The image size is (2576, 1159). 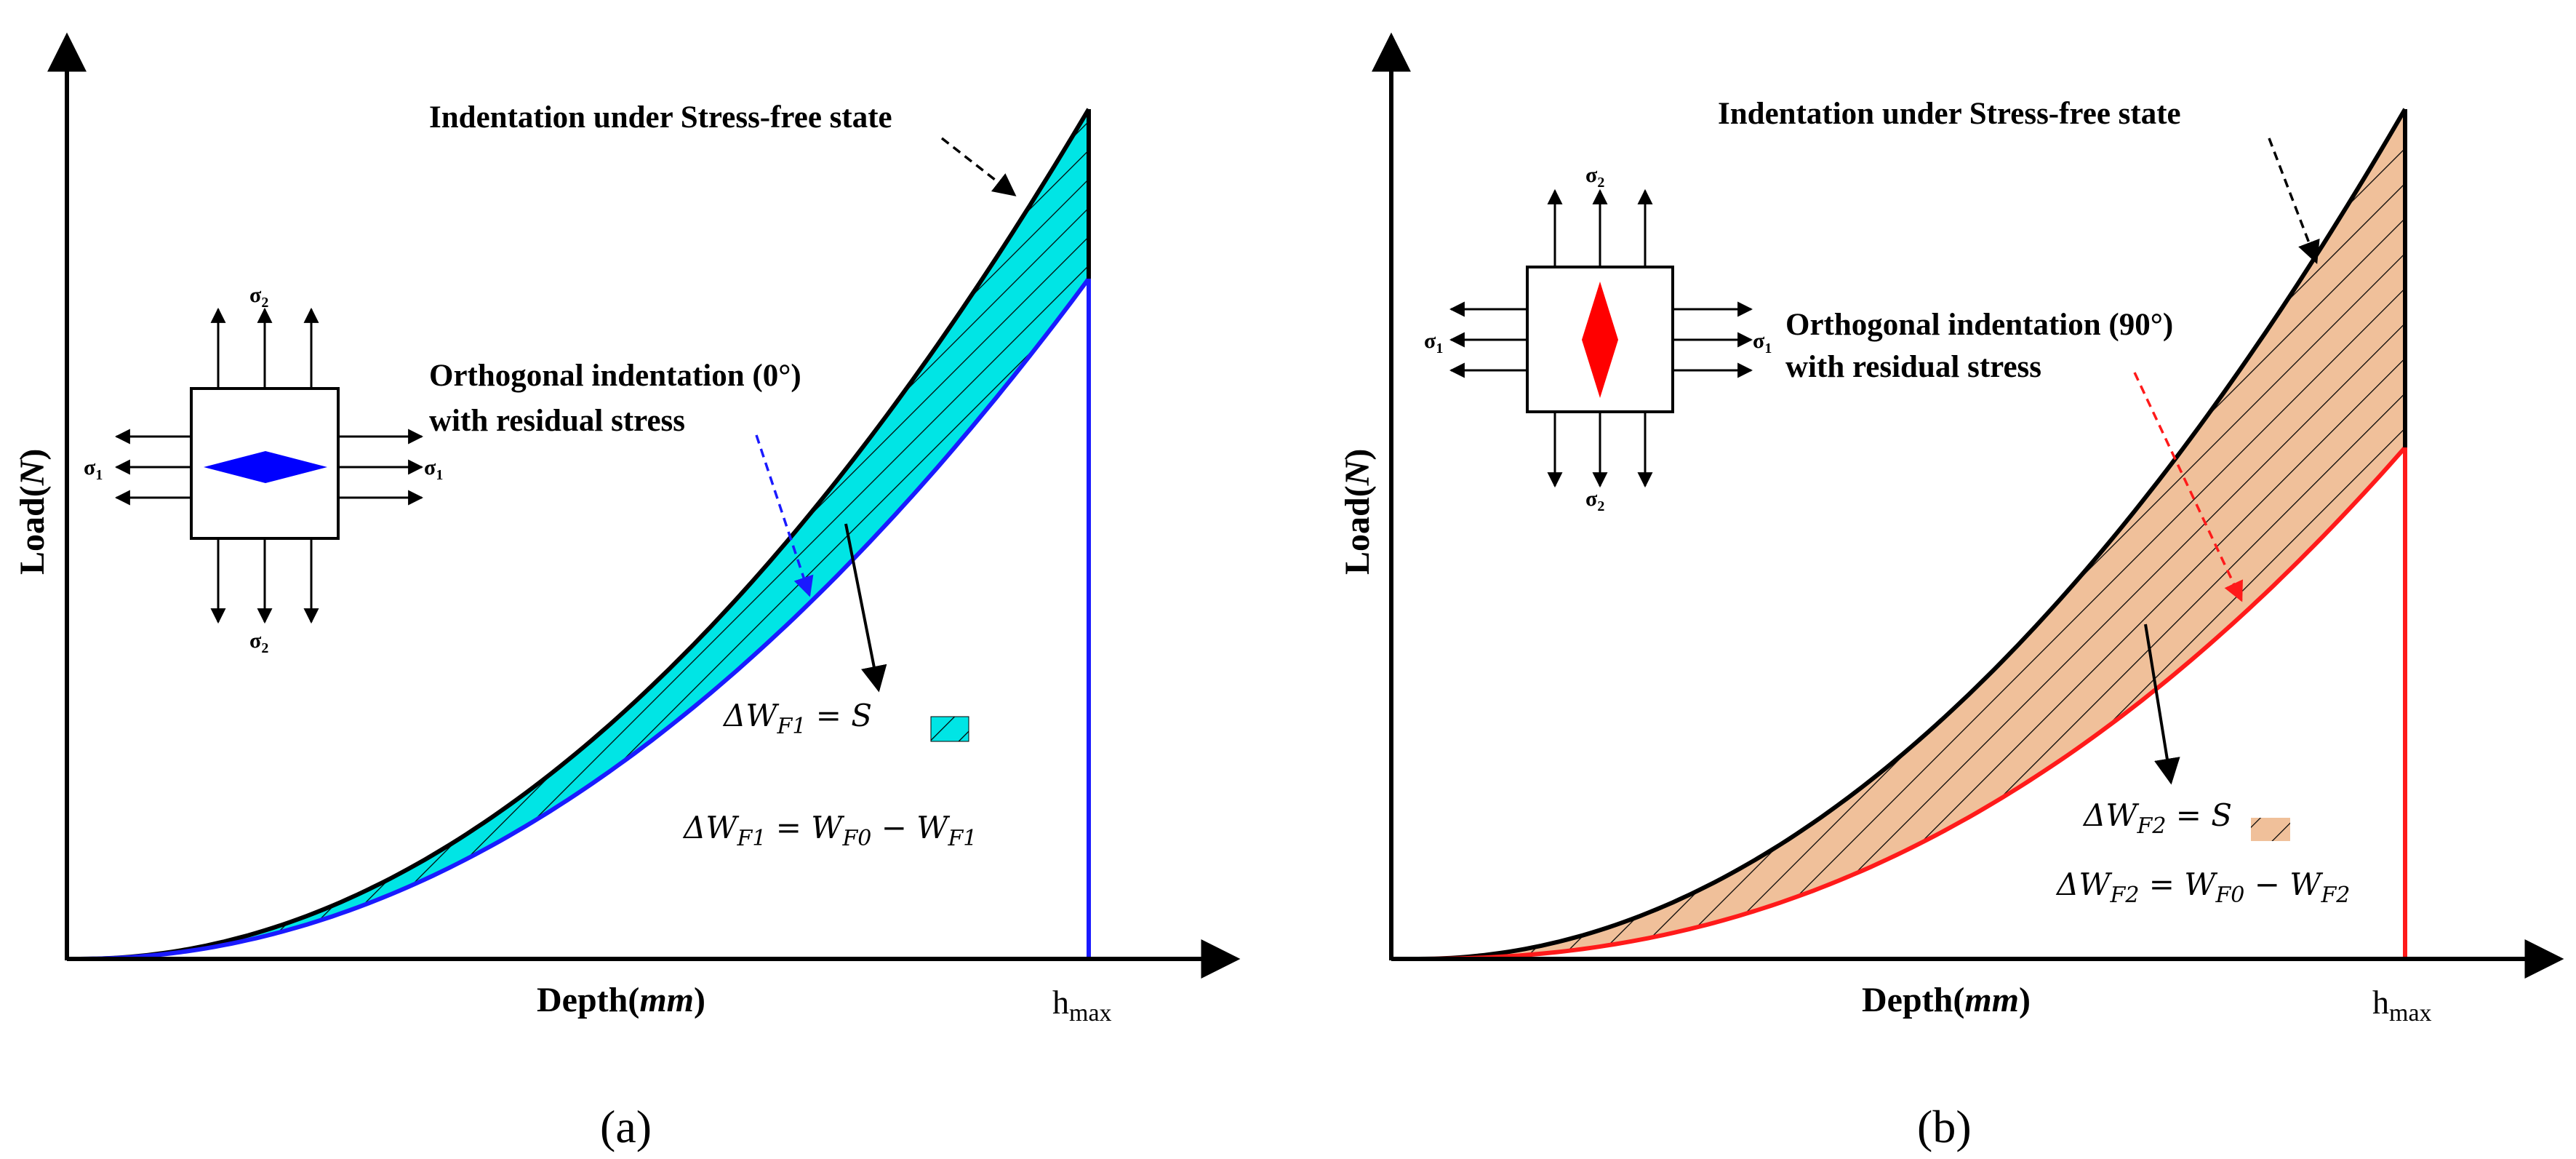 What do you see at coordinates (2202, 887) in the screenshot?
I see `delta-w-eq2-b: ΔWF2 = WF0 − WF2` at bounding box center [2202, 887].